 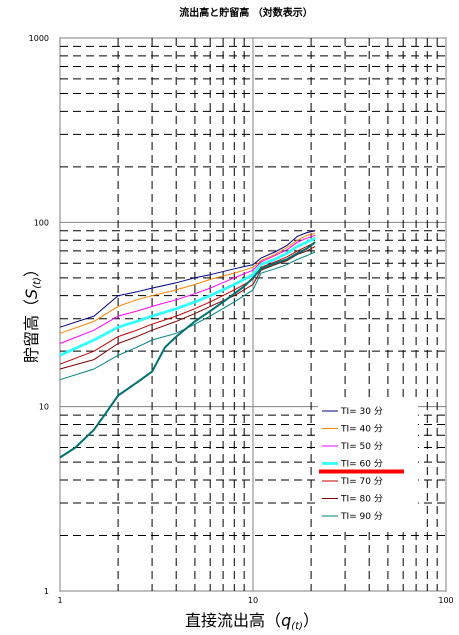 What do you see at coordinates (311, 620) in the screenshot?
I see `x-axis-title-close: ）` at bounding box center [311, 620].